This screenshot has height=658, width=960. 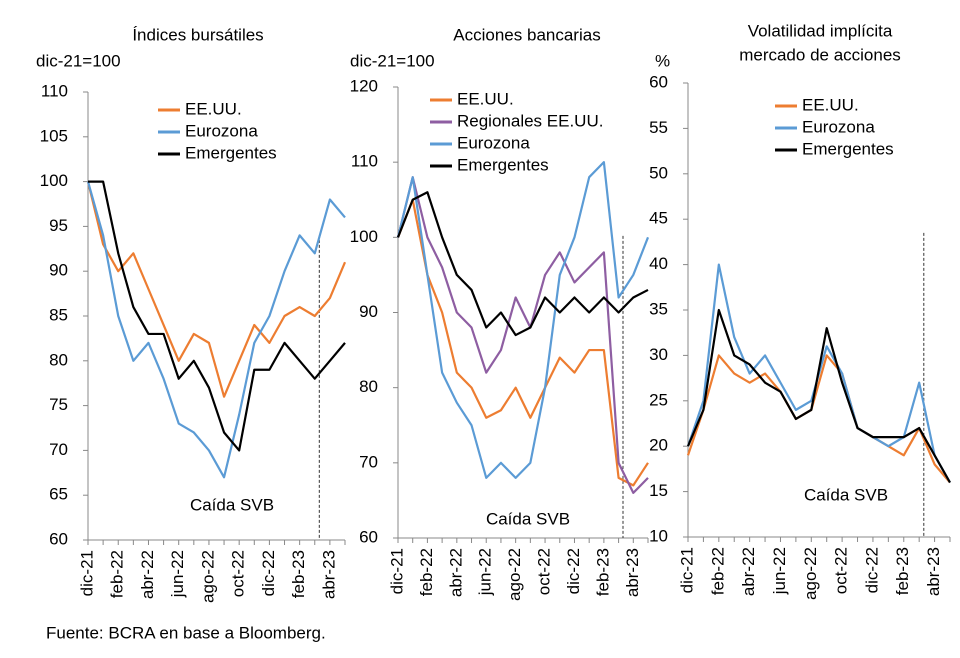 What do you see at coordinates (658, 263) in the screenshot?
I see `y-tick-label: 40` at bounding box center [658, 263].